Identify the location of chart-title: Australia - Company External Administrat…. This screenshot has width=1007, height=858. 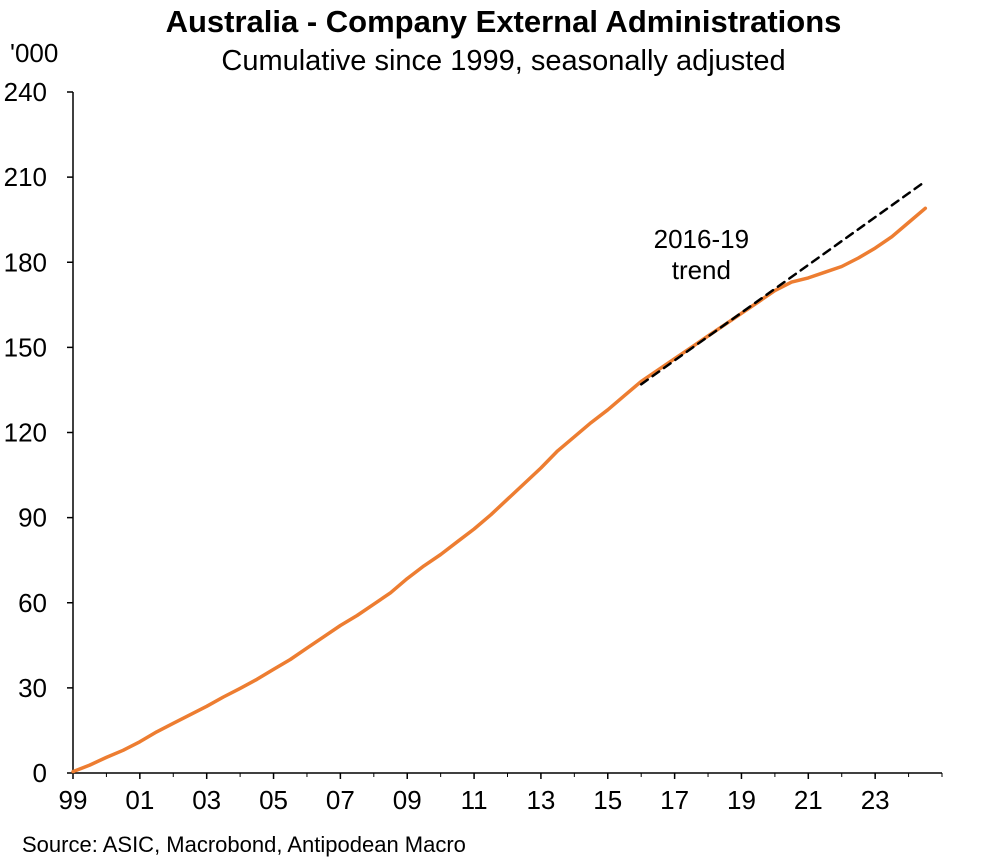
(503, 21).